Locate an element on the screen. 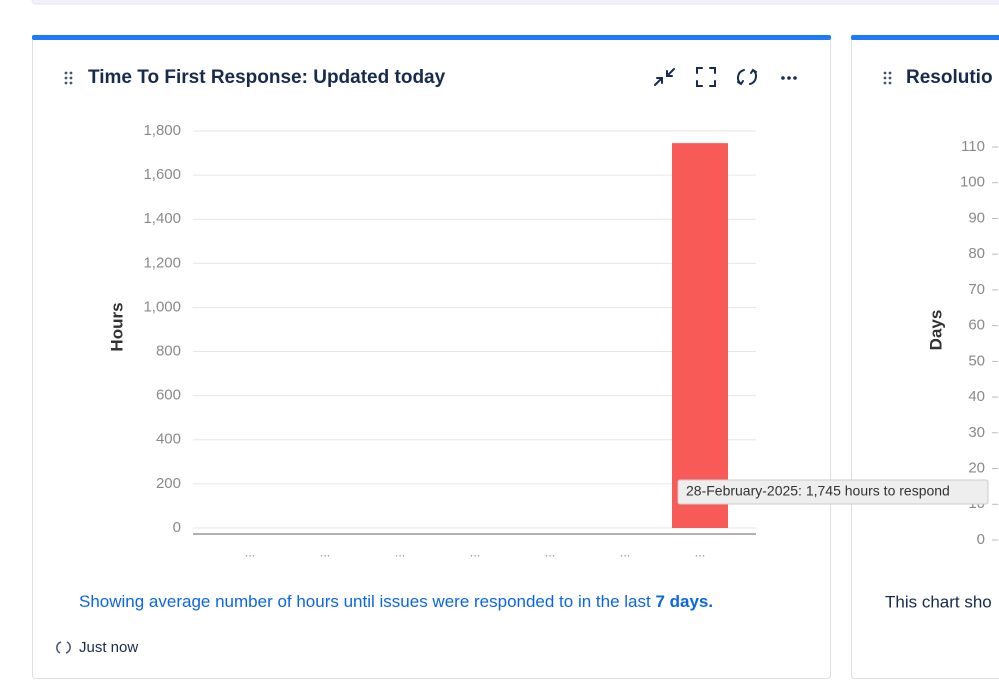  bar is located at coordinates (700, 335).